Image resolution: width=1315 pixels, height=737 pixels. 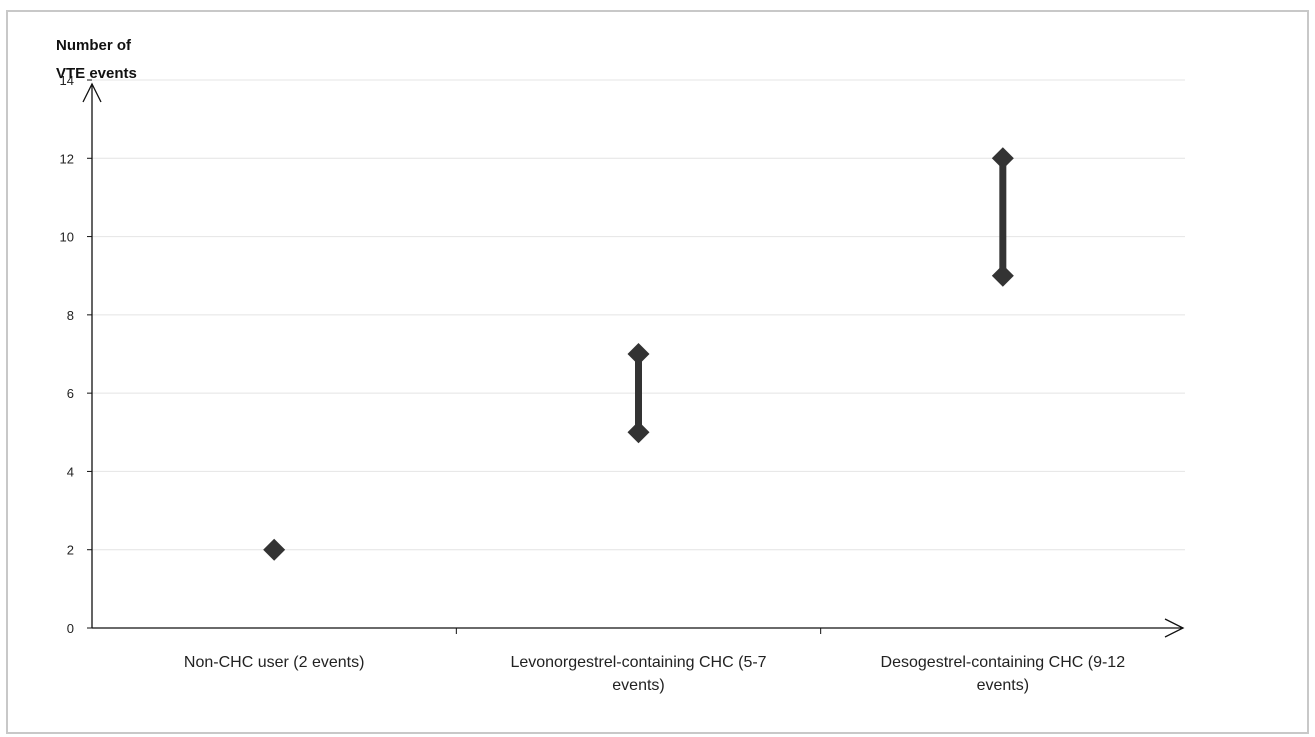 I want to click on point-marker, so click(x=274, y=549).